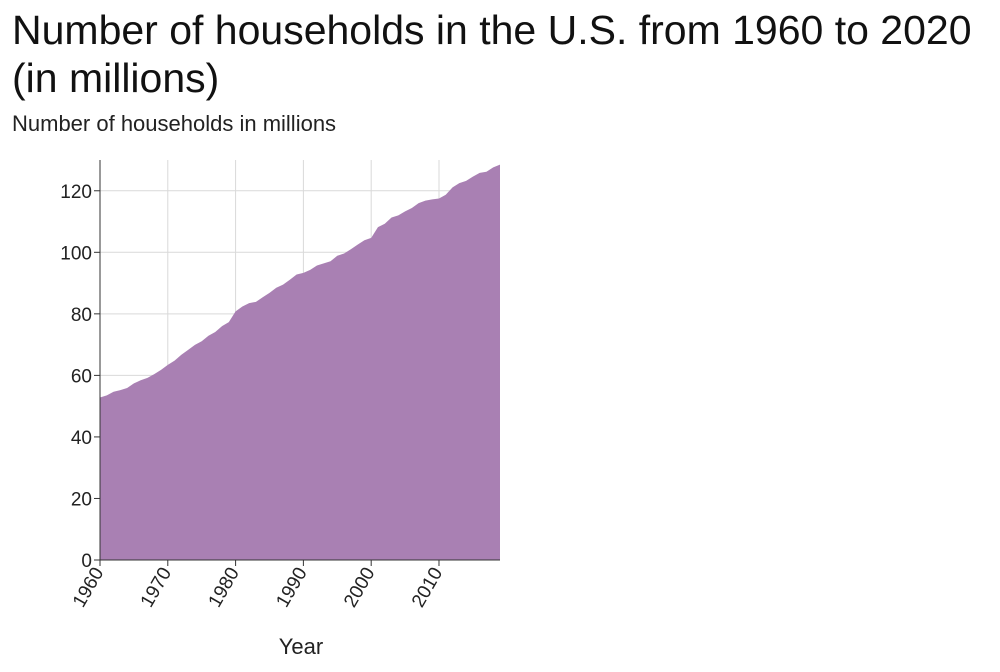  I want to click on x-tick-label: 2000, so click(359, 587).